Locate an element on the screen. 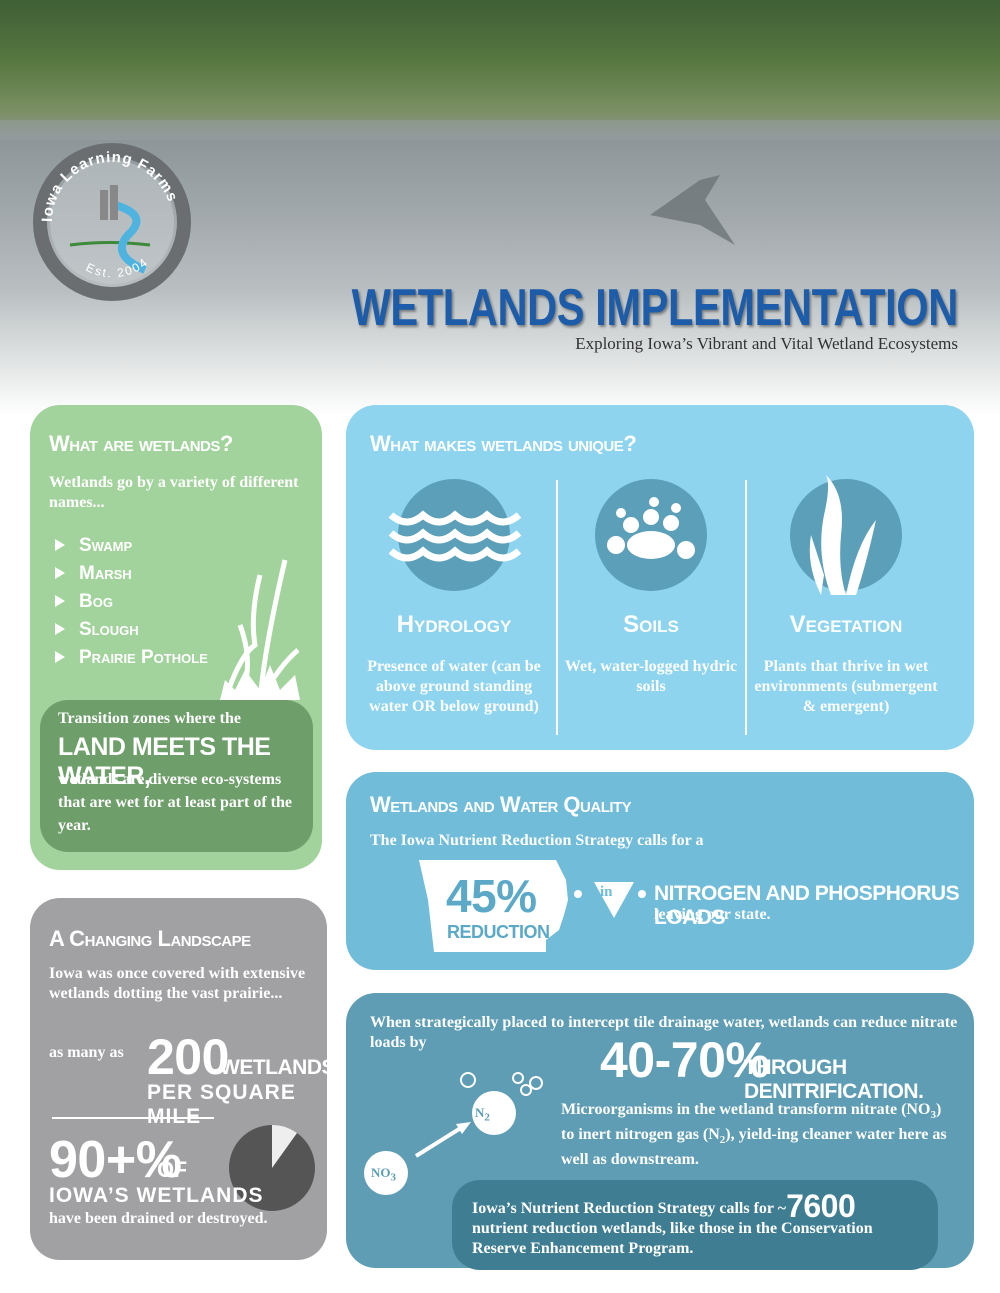  percent: 45% is located at coordinates (491, 896).